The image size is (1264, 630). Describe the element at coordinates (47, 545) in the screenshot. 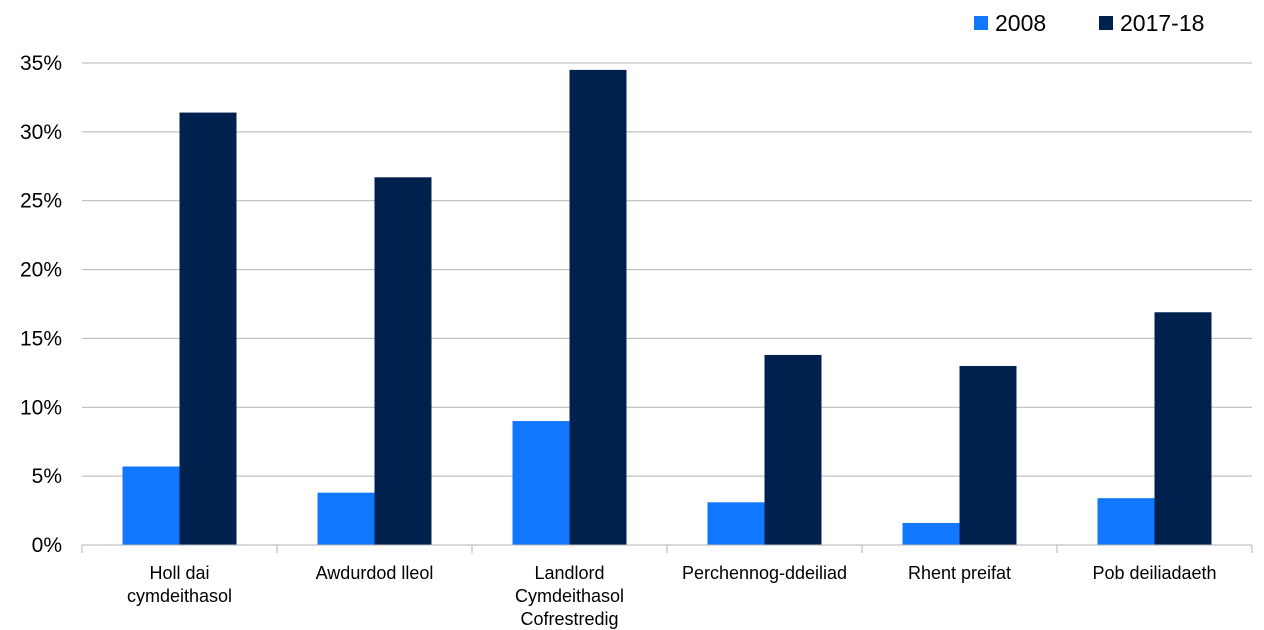

I see `y-tick-label: 0%` at that location.